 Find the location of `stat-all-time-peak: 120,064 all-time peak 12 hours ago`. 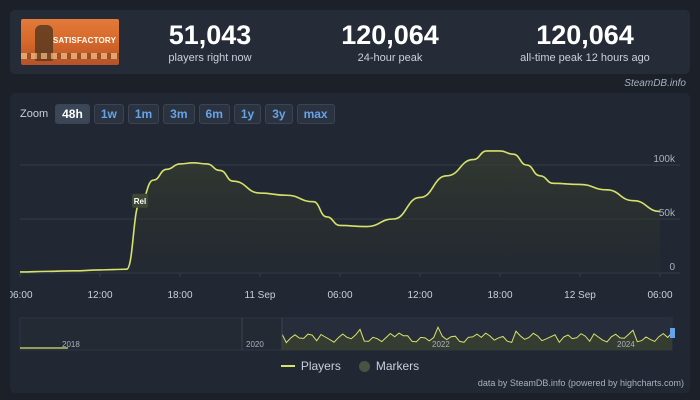

stat-all-time-peak: 120,064 all-time peak 12 hours ago is located at coordinates (585, 42).